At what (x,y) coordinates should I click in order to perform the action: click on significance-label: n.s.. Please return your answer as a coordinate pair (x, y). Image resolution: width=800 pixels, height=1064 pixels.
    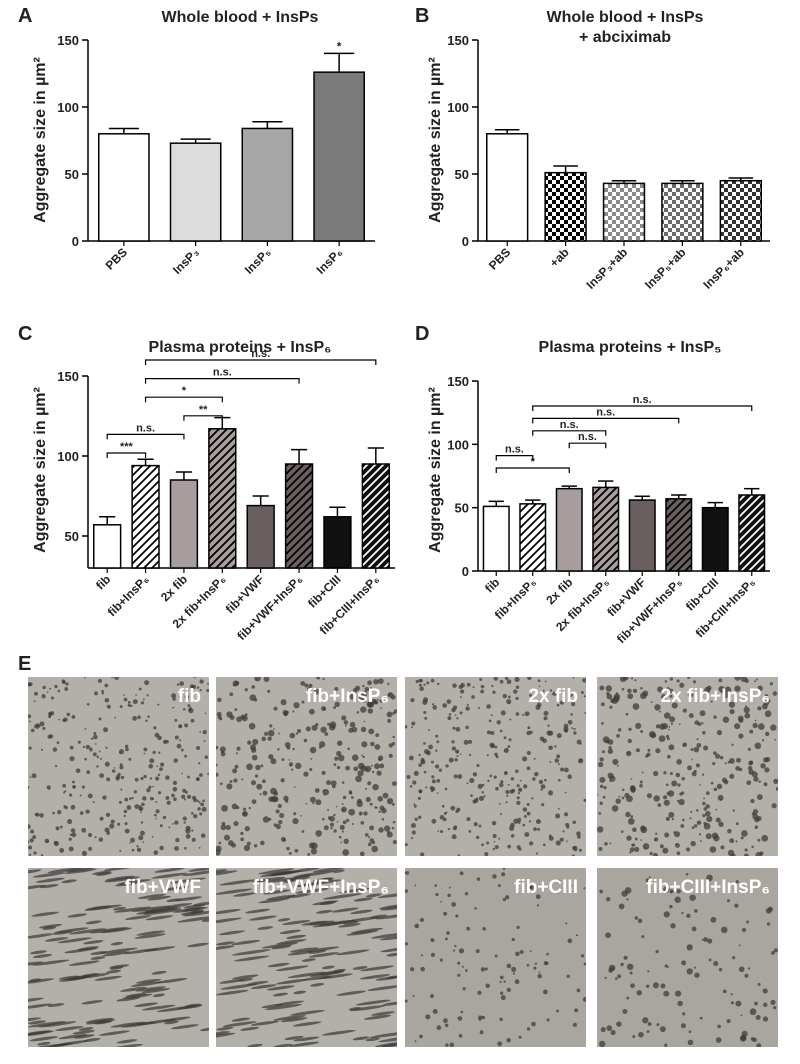
    Looking at the image, I should click on (222, 373).